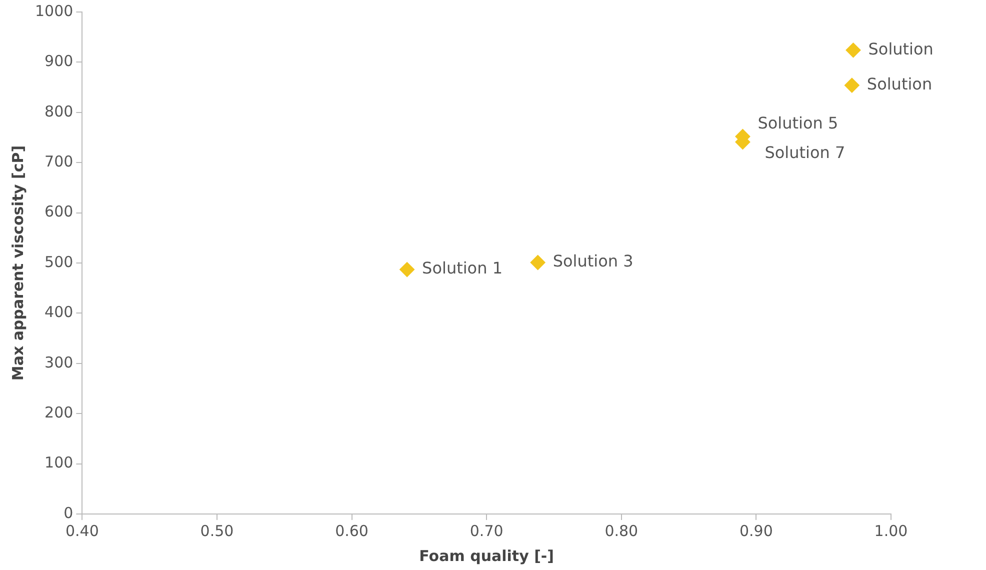  I want to click on y-tick-label: 200, so click(59, 412).